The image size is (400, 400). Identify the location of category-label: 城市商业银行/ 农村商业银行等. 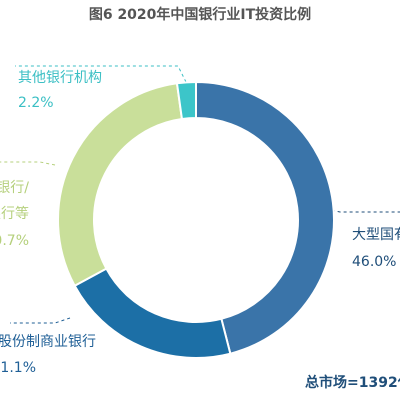
(14, 201).